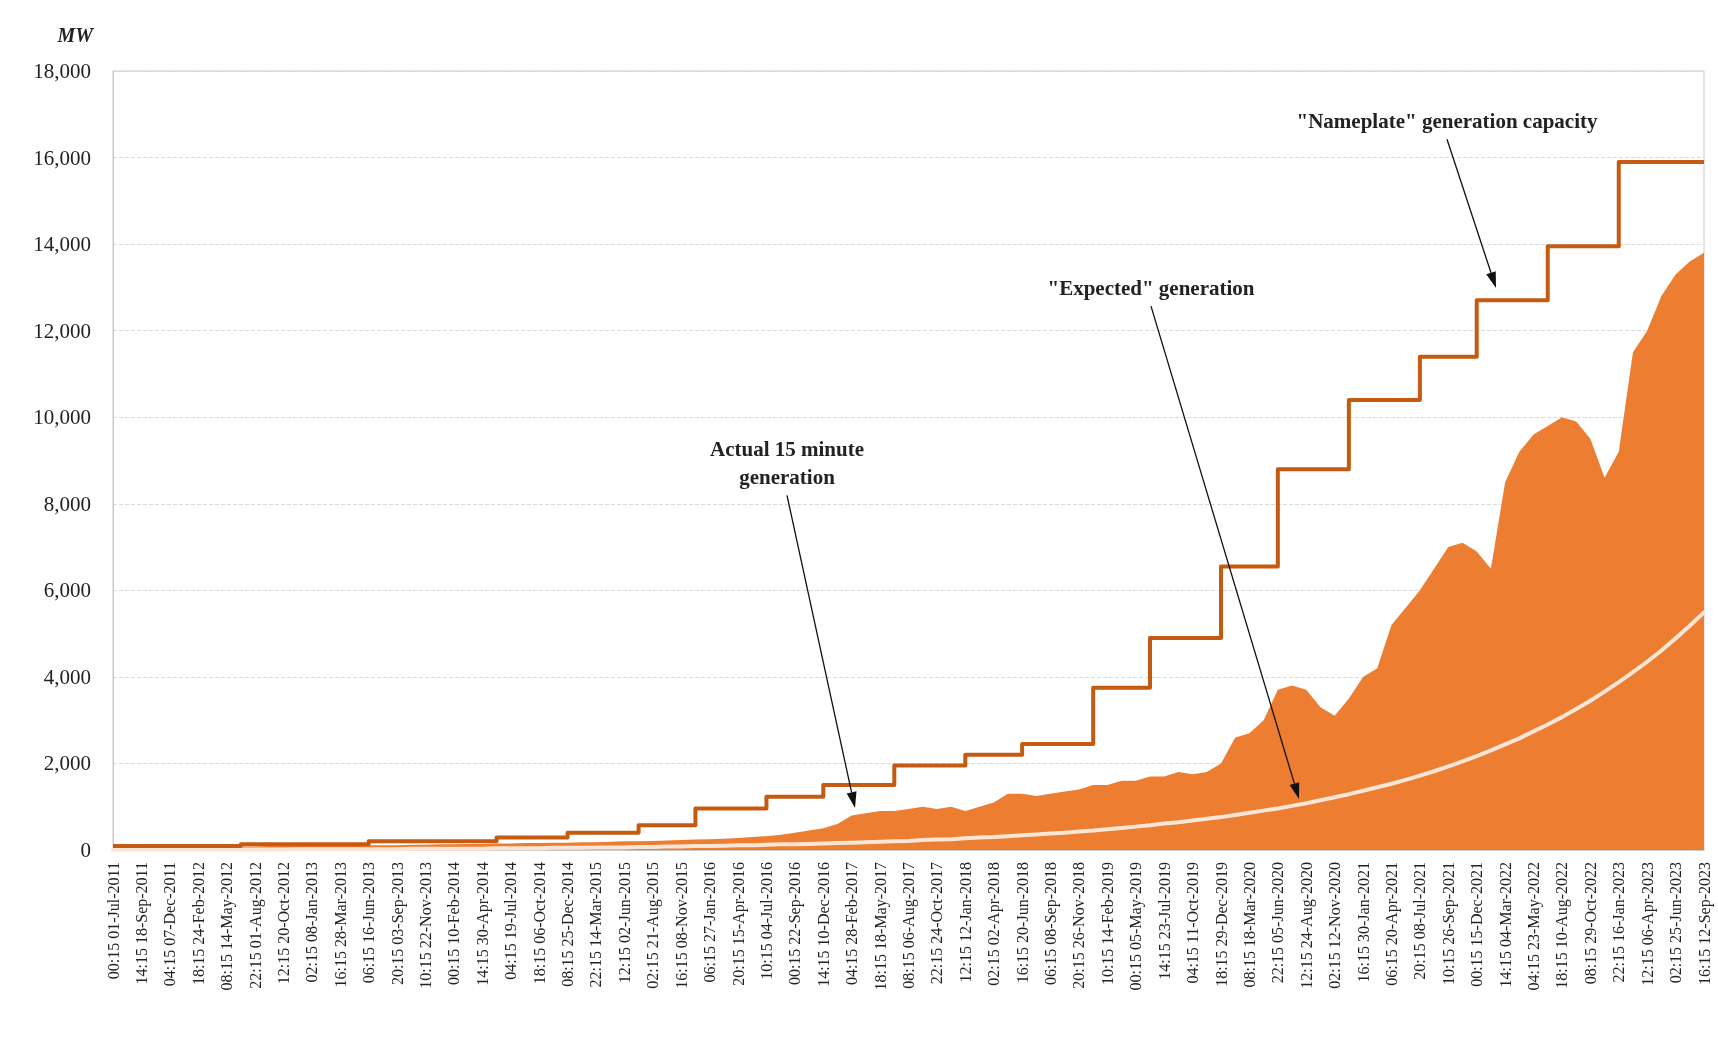  What do you see at coordinates (1278, 923) in the screenshot?
I see `x-tick-label: 22:15 05-Jun-2020` at bounding box center [1278, 923].